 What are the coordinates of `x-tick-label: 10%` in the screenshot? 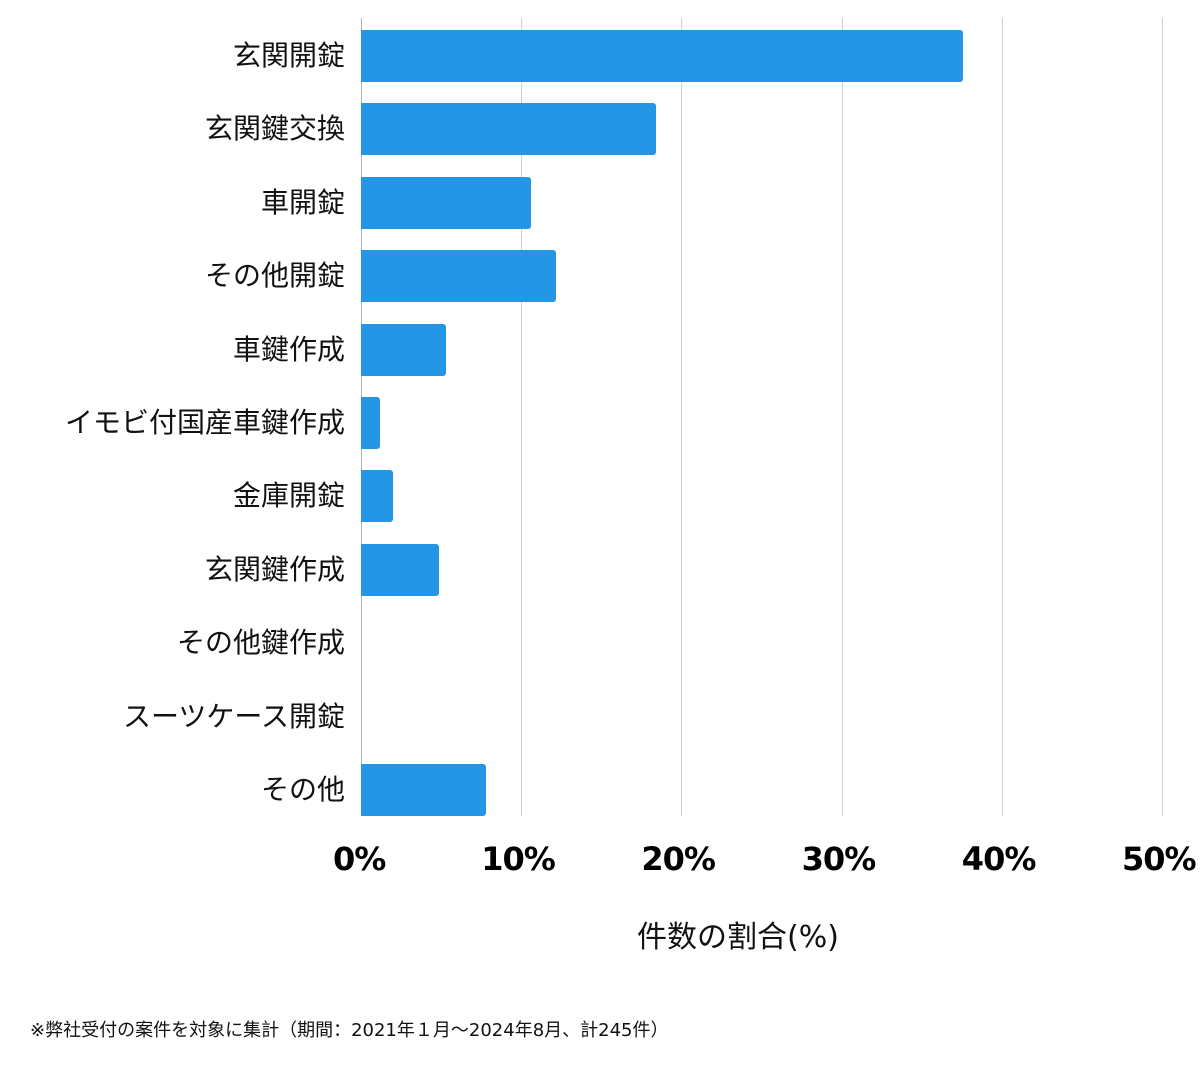 It's located at (518, 859).